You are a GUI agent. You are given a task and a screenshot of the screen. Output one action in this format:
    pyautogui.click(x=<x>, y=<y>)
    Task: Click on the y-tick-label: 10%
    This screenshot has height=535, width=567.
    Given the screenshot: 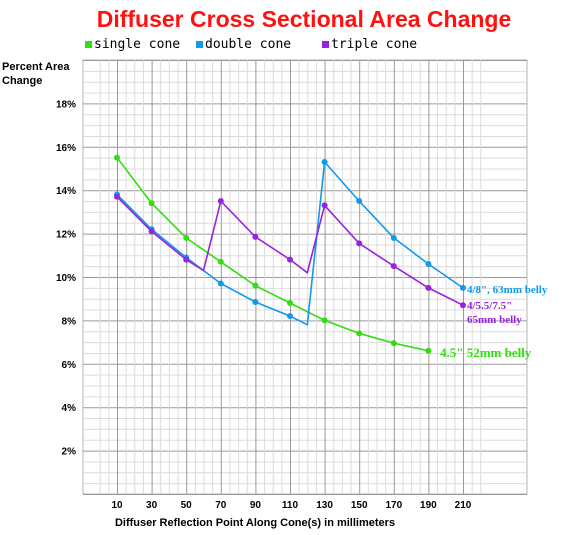 What is the action you would take?
    pyautogui.click(x=66, y=278)
    